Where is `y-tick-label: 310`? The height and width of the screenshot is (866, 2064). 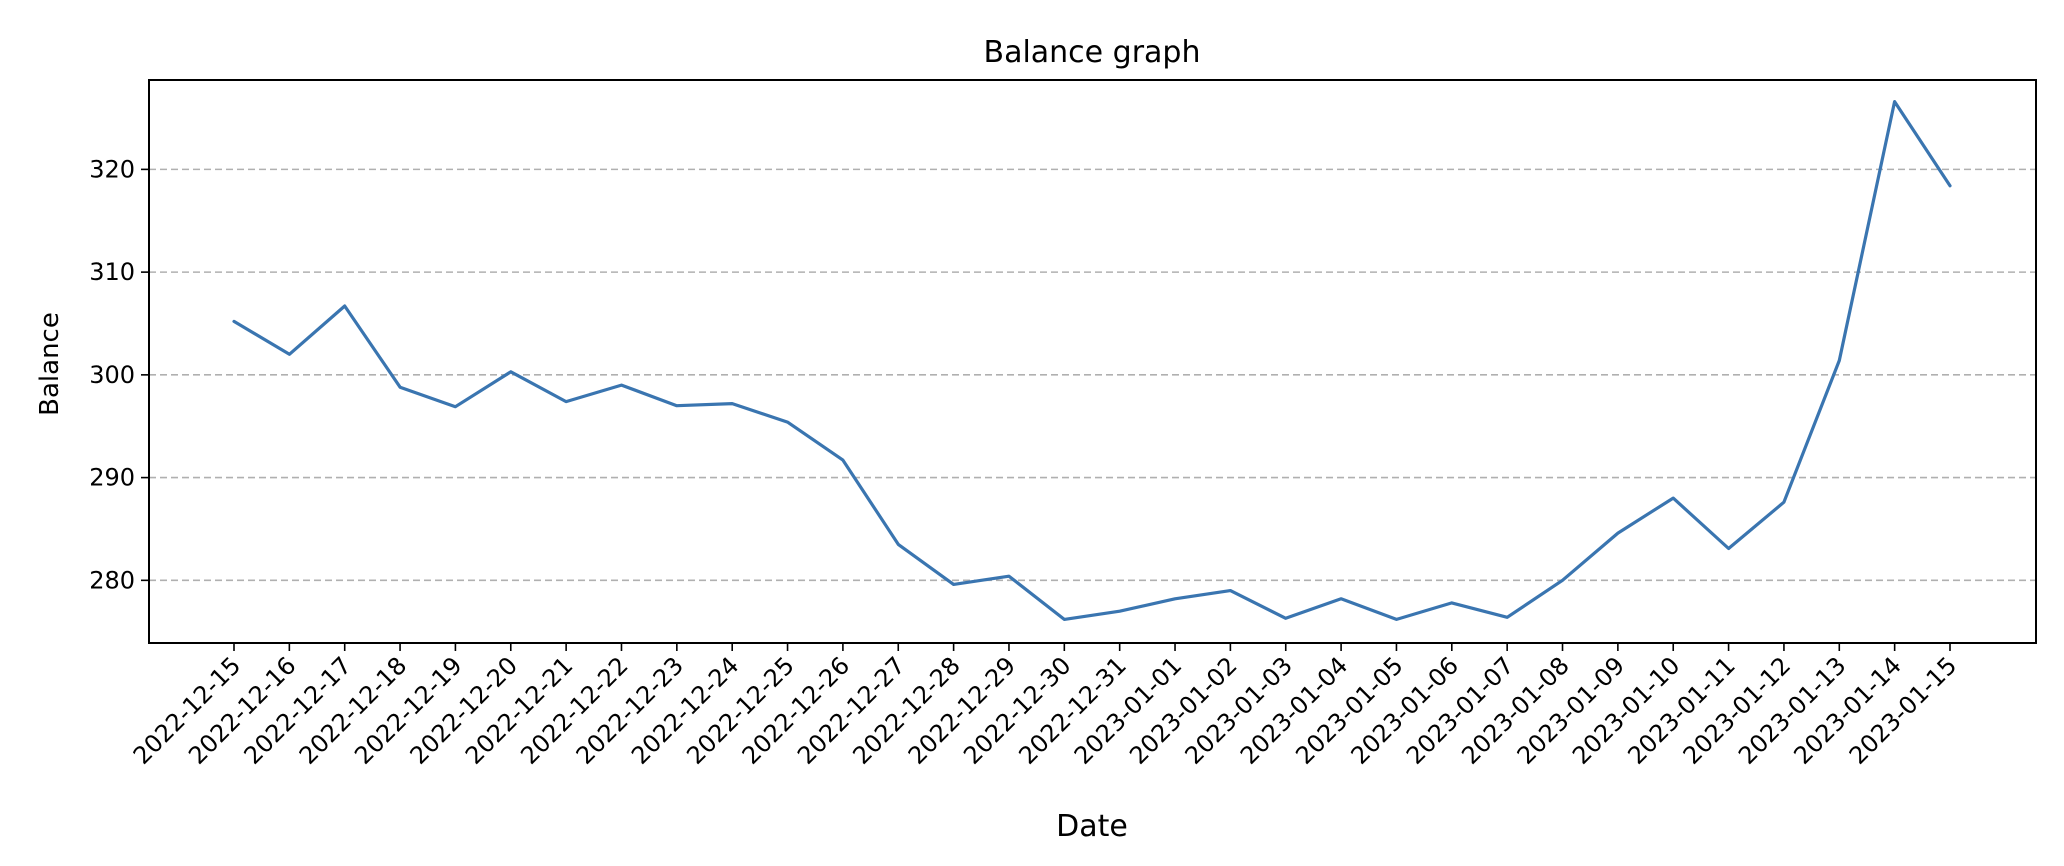
y-tick-label: 310 is located at coordinates (112, 272).